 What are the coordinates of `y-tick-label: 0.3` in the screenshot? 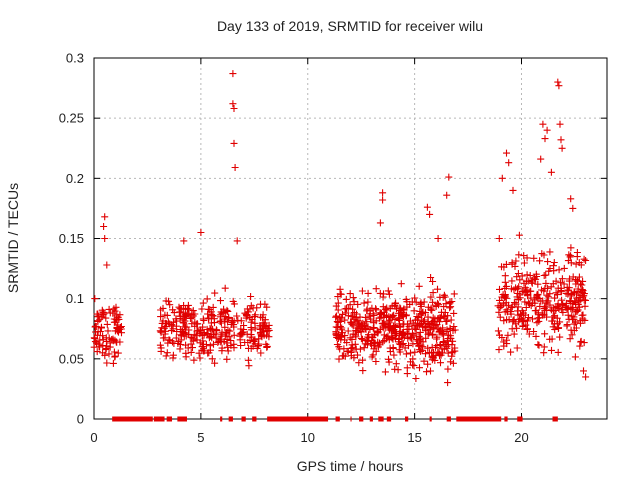 It's located at (75, 58).